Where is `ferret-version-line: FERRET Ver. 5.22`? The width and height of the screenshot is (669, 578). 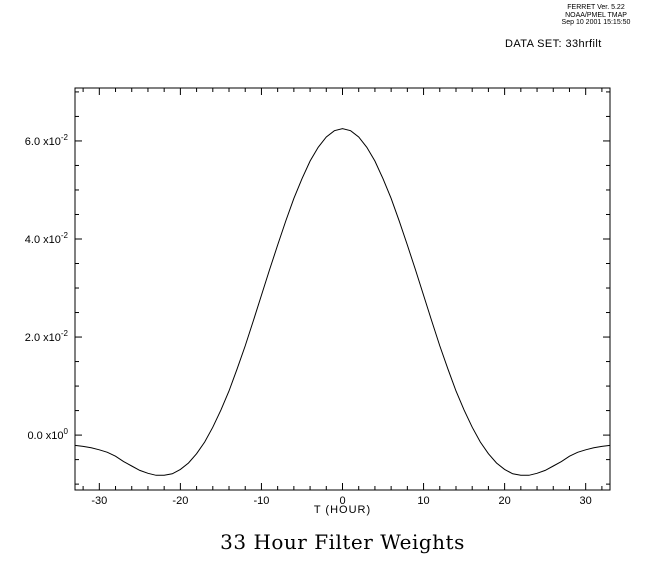 ferret-version-line: FERRET Ver. 5.22 is located at coordinates (596, 7).